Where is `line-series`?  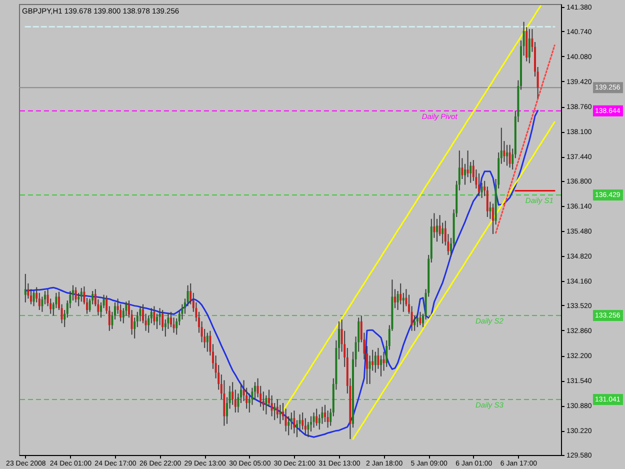
line-series is located at coordinates (525, 139).